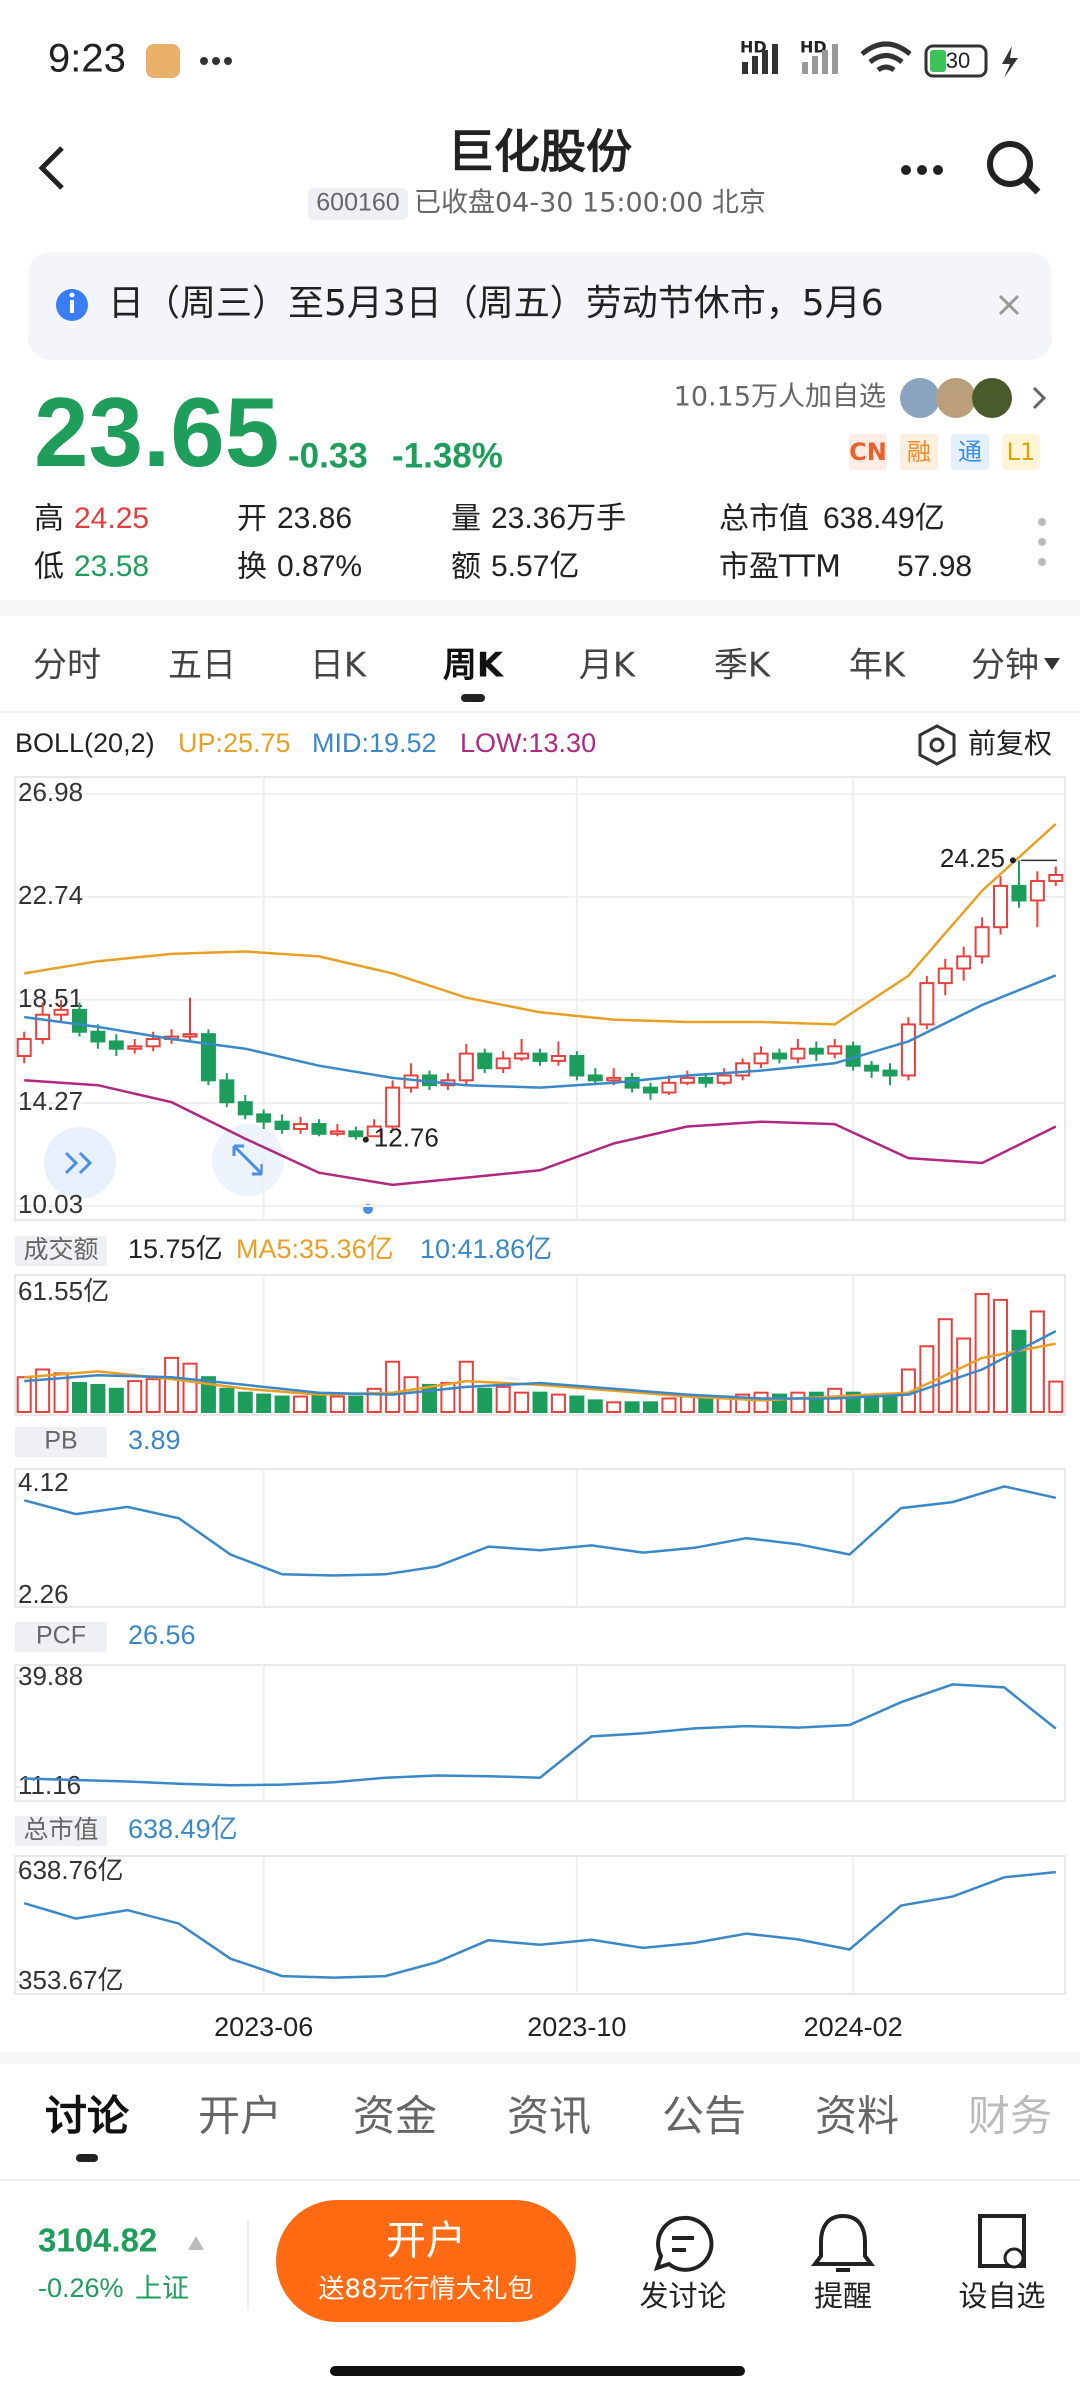 The image size is (1080, 2404). I want to click on period-tab: 季K, so click(743, 666).